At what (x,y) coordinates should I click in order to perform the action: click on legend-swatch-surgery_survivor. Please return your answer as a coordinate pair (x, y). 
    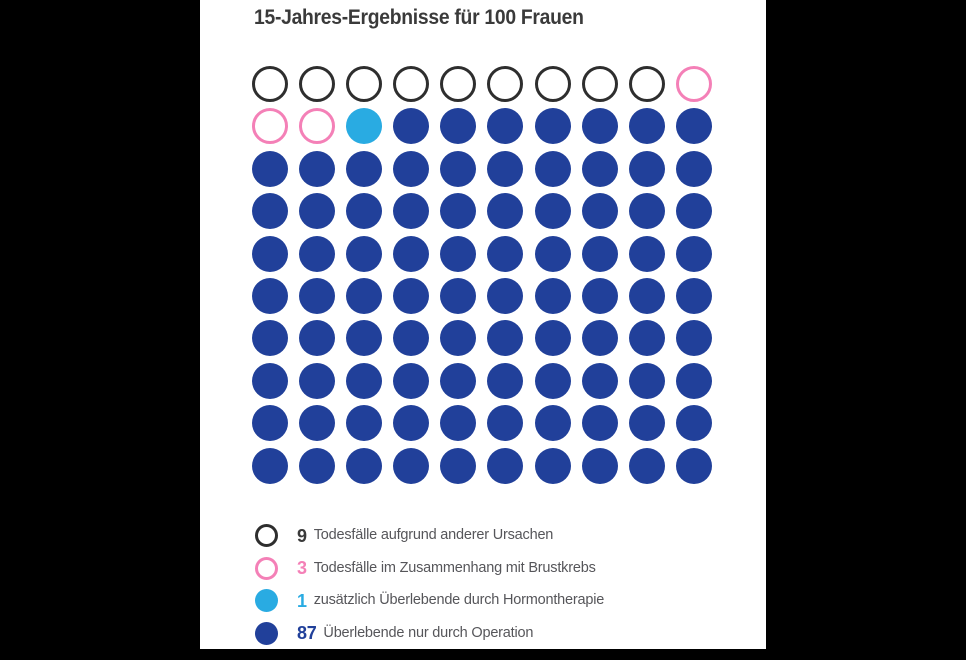
    Looking at the image, I should click on (266, 633).